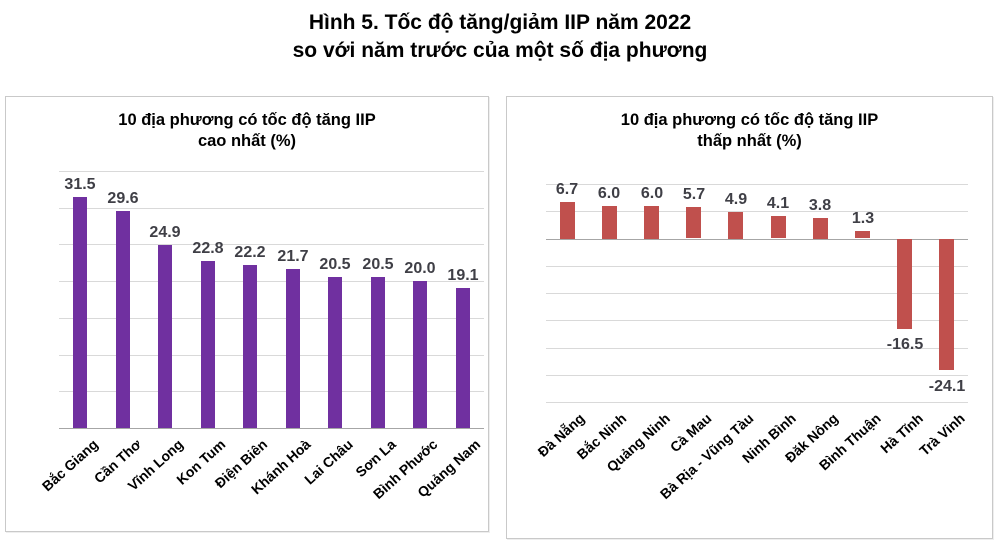 This screenshot has height=544, width=1000. I want to click on bar-value-label: 3.8, so click(820, 205).